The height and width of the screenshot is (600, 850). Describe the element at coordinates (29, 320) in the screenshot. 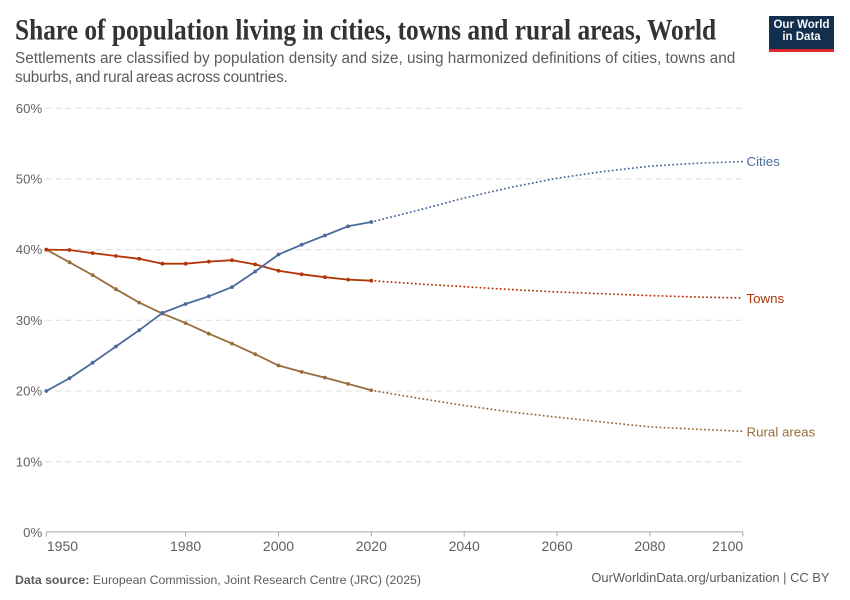

I see `svg-text: 30%` at that location.